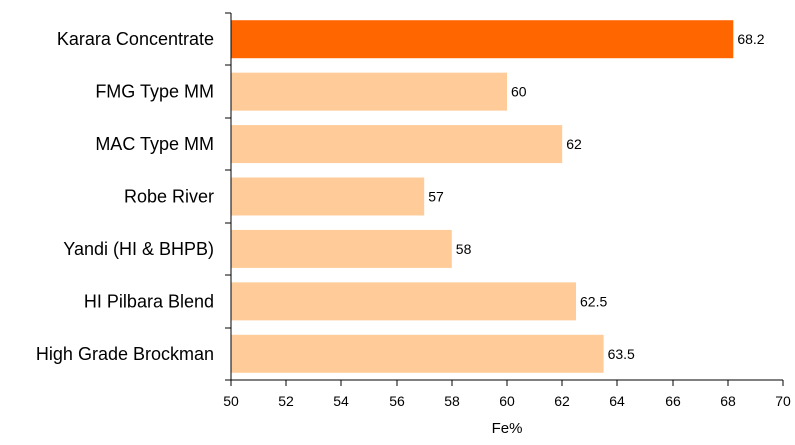 The height and width of the screenshot is (445, 795). What do you see at coordinates (673, 401) in the screenshot?
I see `x-tick-label: 66` at bounding box center [673, 401].